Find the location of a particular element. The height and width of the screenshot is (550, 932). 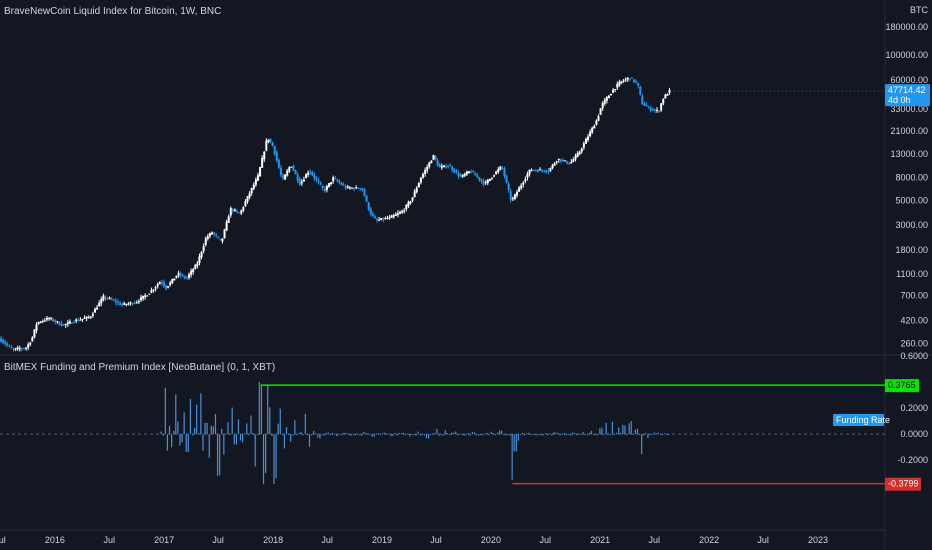

last-price-badge is located at coordinates (907, 95).